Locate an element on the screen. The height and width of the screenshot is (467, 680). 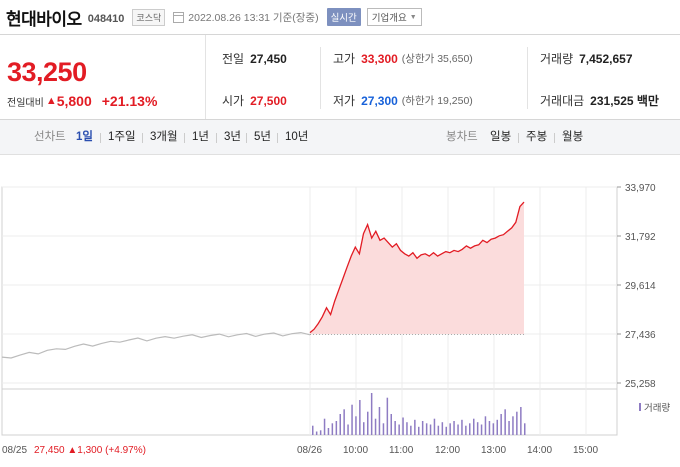
volume-value: 7,452,657 is located at coordinates (606, 58).